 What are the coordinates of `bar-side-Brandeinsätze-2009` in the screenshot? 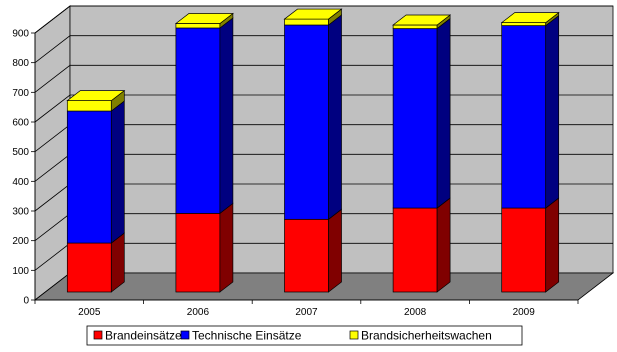 It's located at (552, 245).